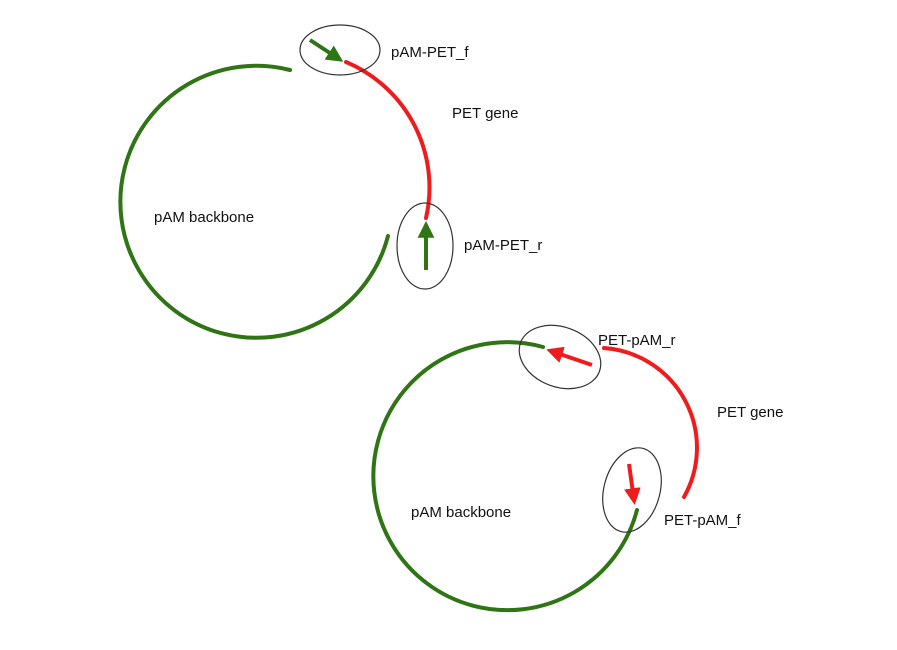 The width and height of the screenshot is (897, 650). I want to click on bottom-gene-arc, so click(650, 422).